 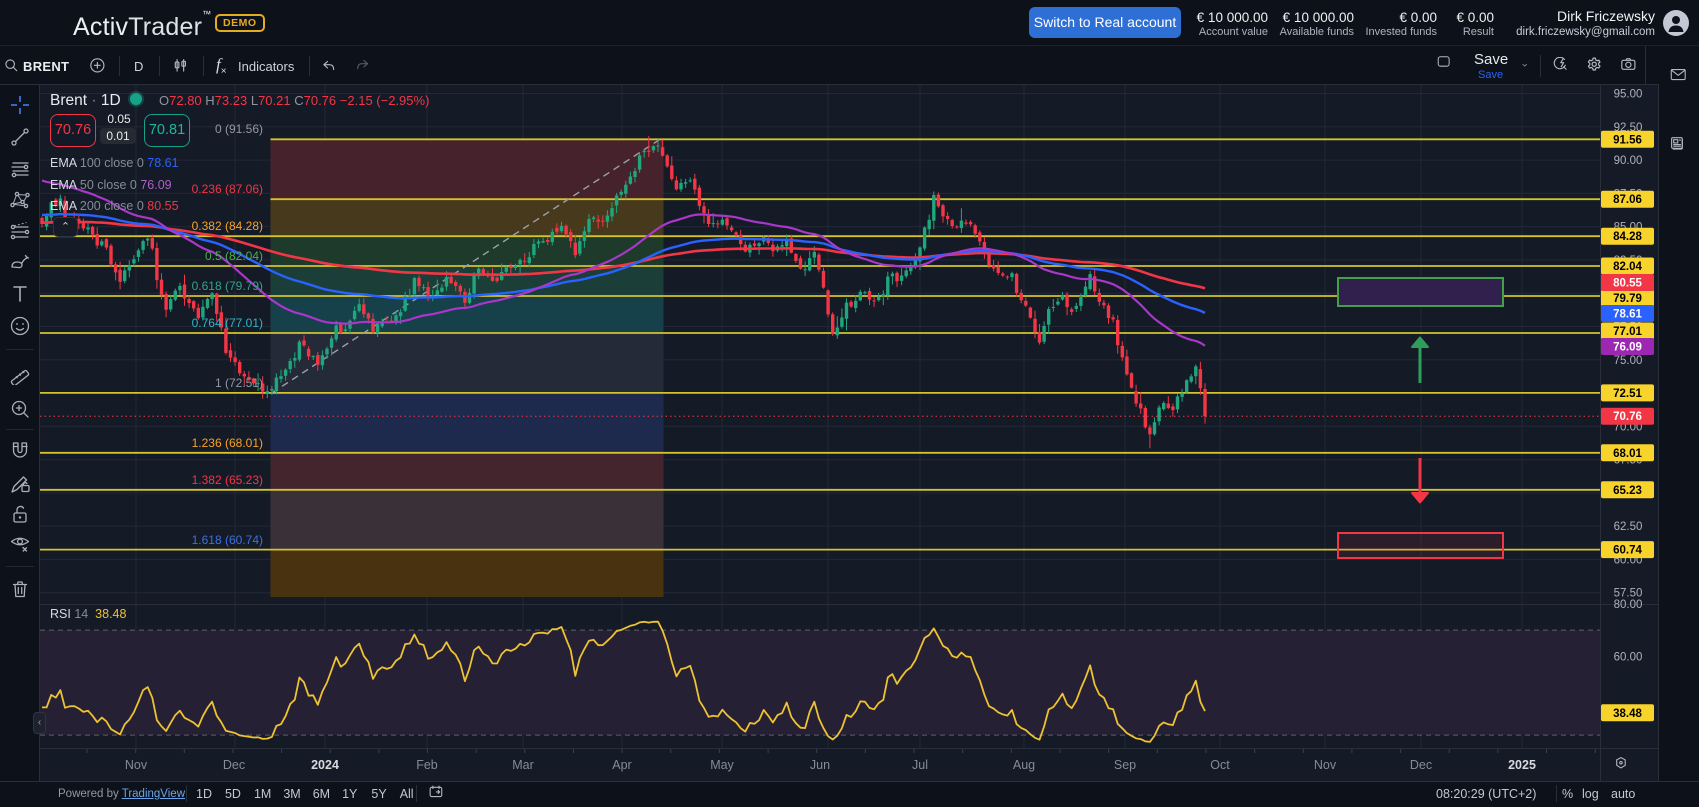 I want to click on svg-text: 2025, so click(x=1522, y=765).